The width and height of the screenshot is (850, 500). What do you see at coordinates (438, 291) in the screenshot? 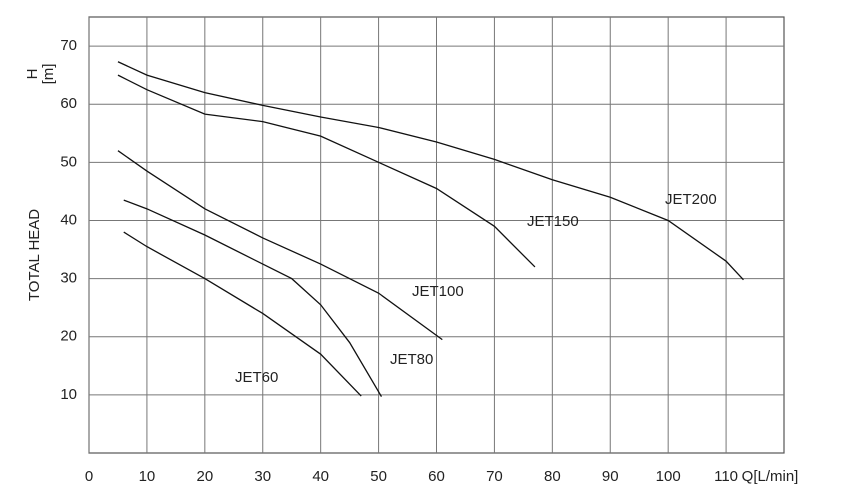
I see `series-label: JET100` at bounding box center [438, 291].